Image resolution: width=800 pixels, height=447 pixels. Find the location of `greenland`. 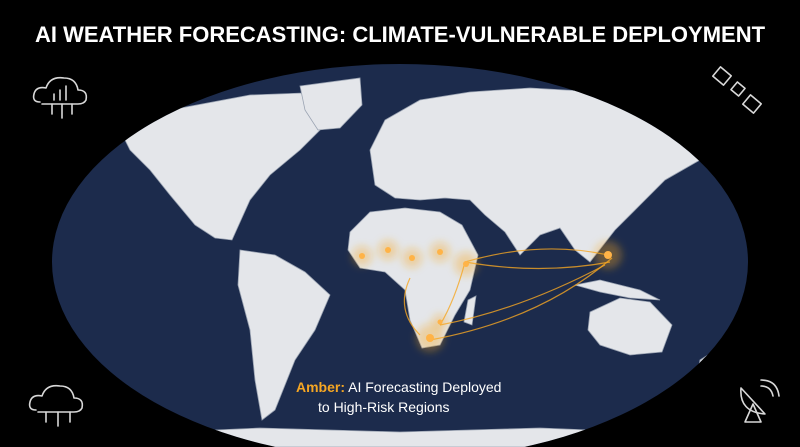

greenland is located at coordinates (331, 104).